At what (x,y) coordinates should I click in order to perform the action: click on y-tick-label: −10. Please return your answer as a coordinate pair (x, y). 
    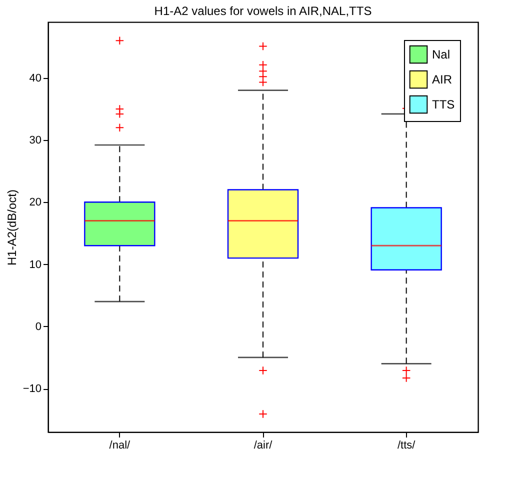
    Looking at the image, I should click on (32, 389).